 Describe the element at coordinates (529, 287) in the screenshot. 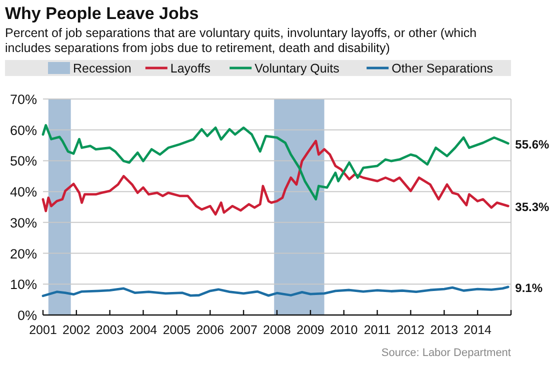

I see `annotation: 9.1%` at that location.